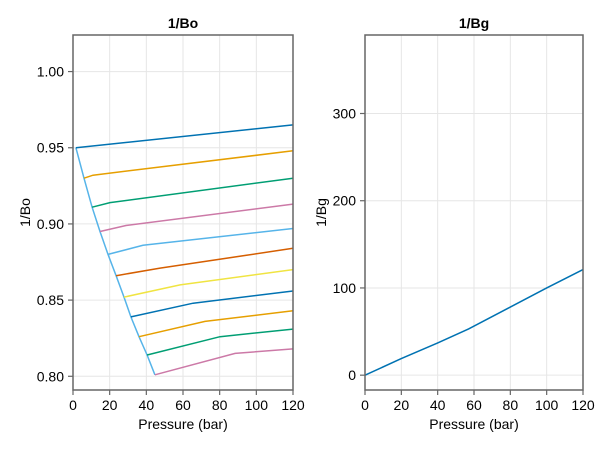 Image resolution: width=600 pixels, height=450 pixels. What do you see at coordinates (50, 224) in the screenshot?
I see `y-tick-label: 0.90` at bounding box center [50, 224].